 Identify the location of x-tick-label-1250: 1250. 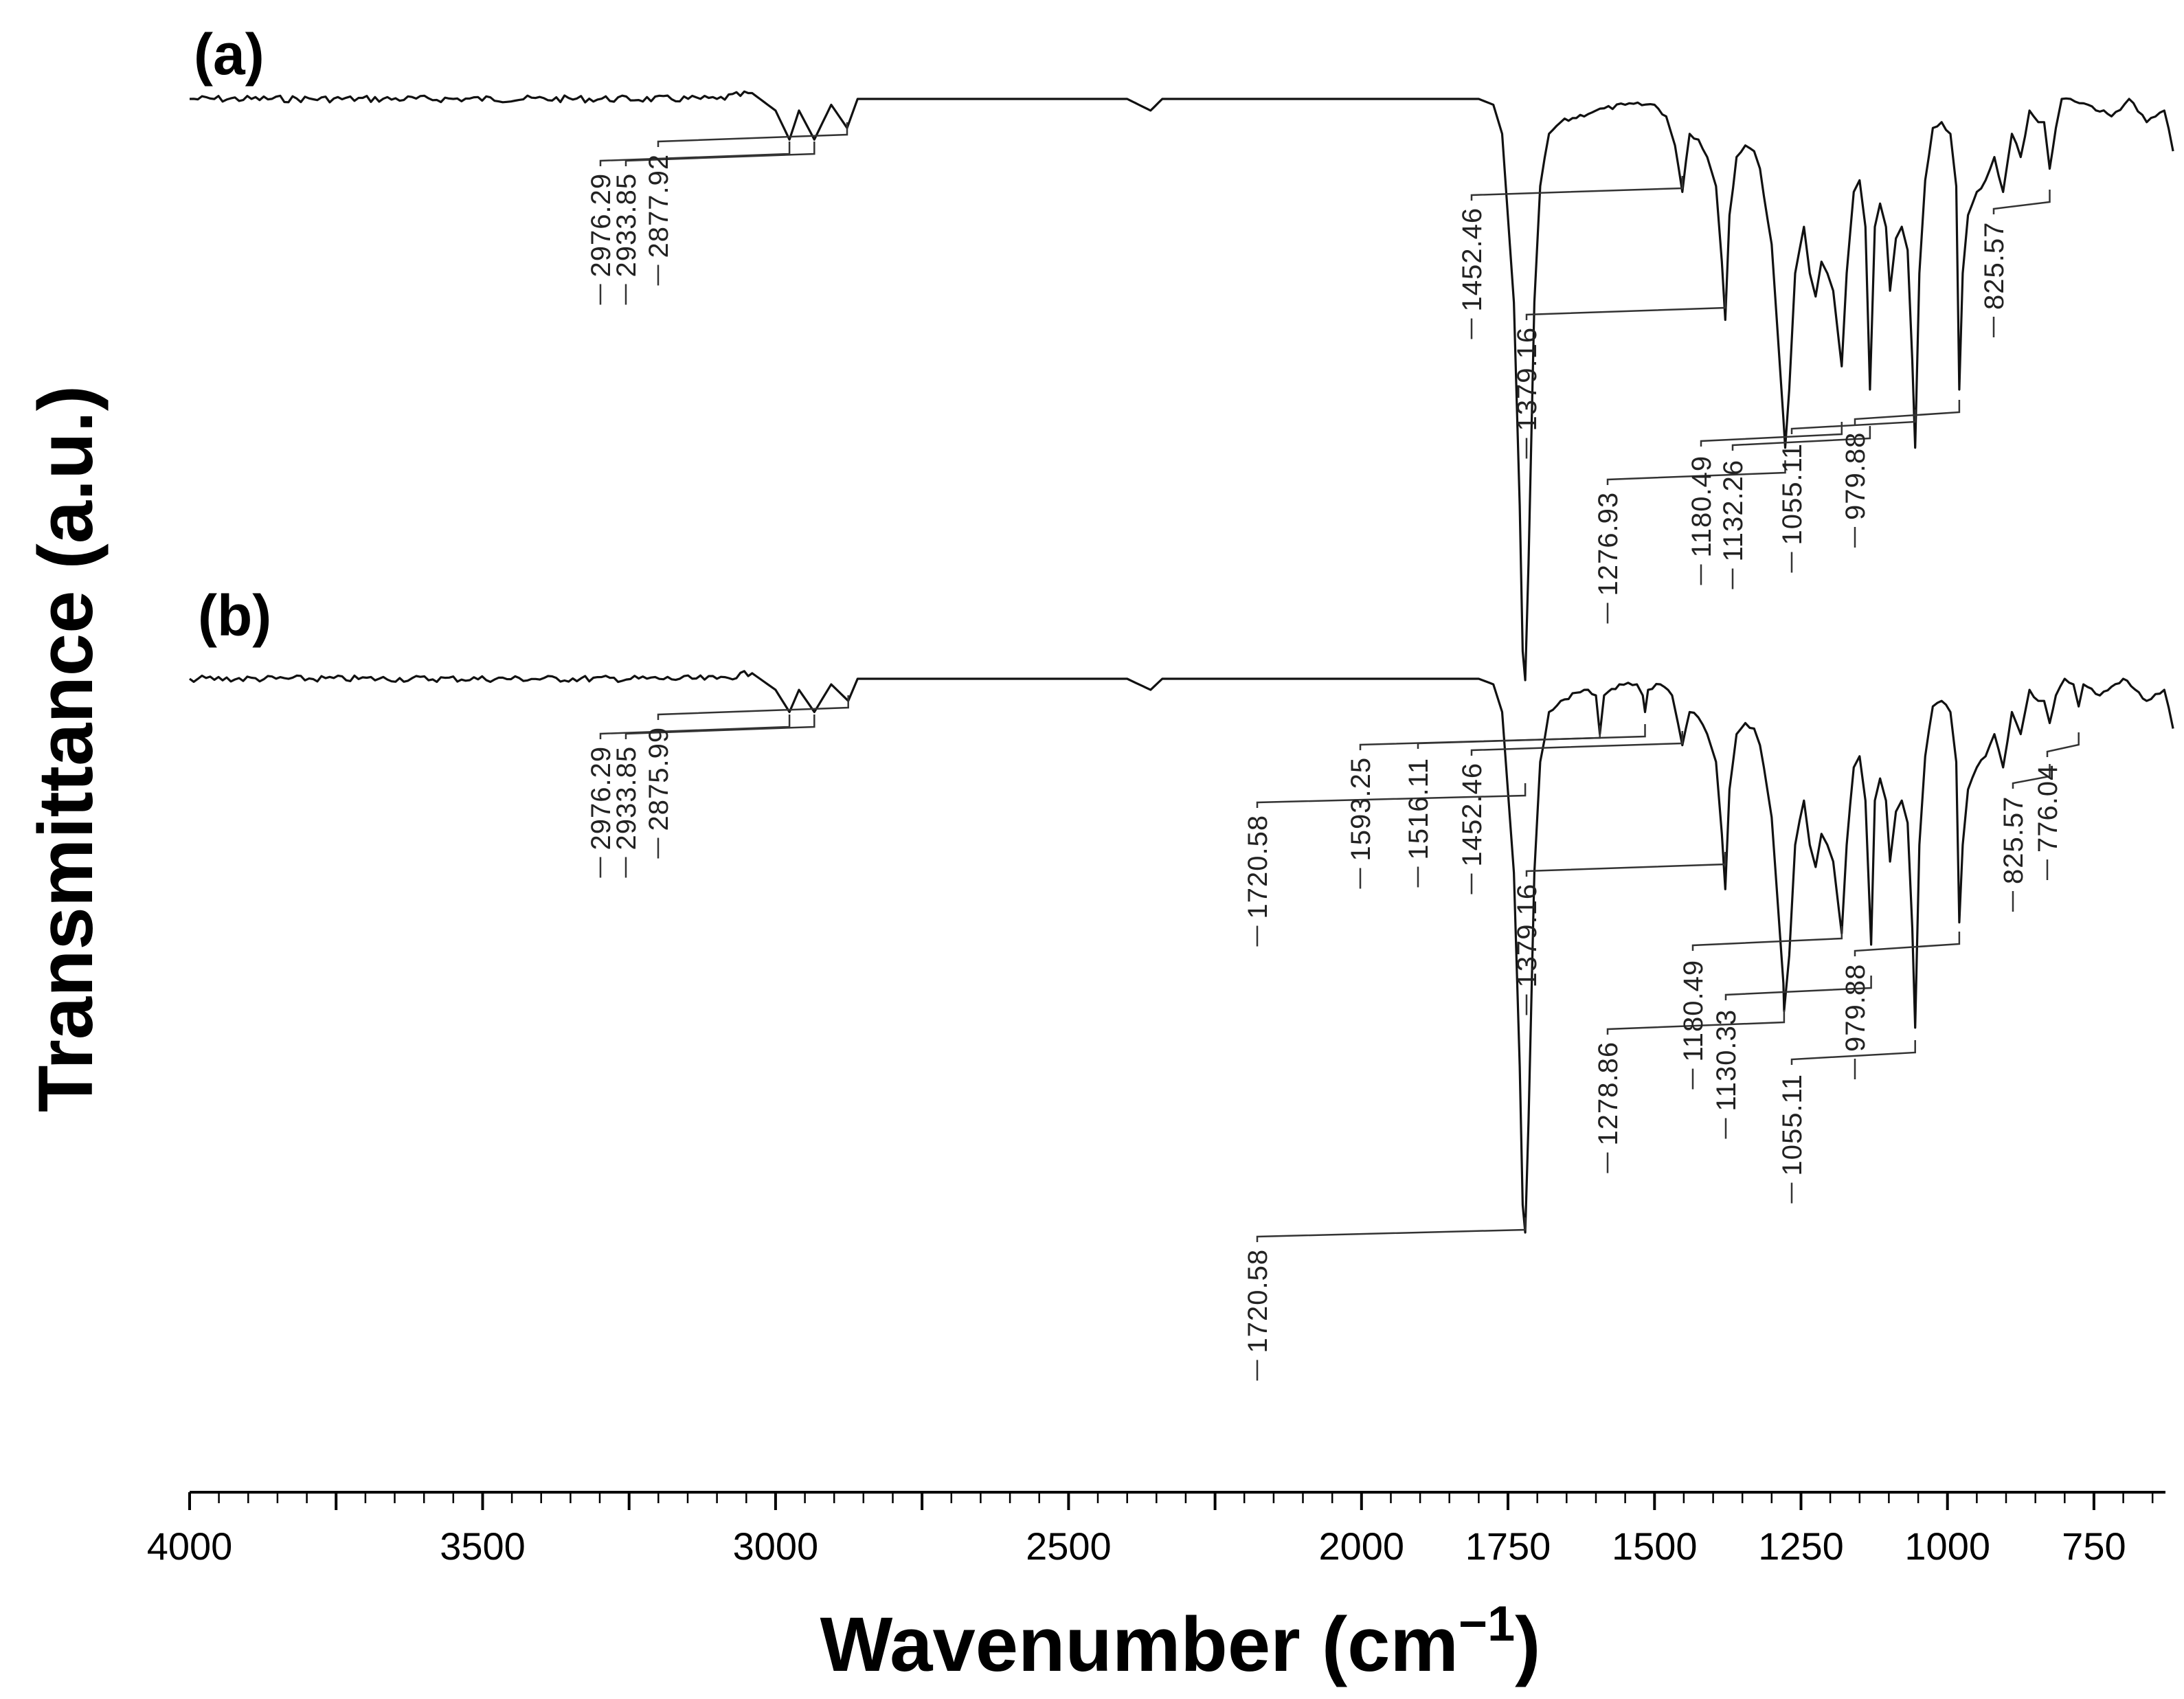
(1801, 1546).